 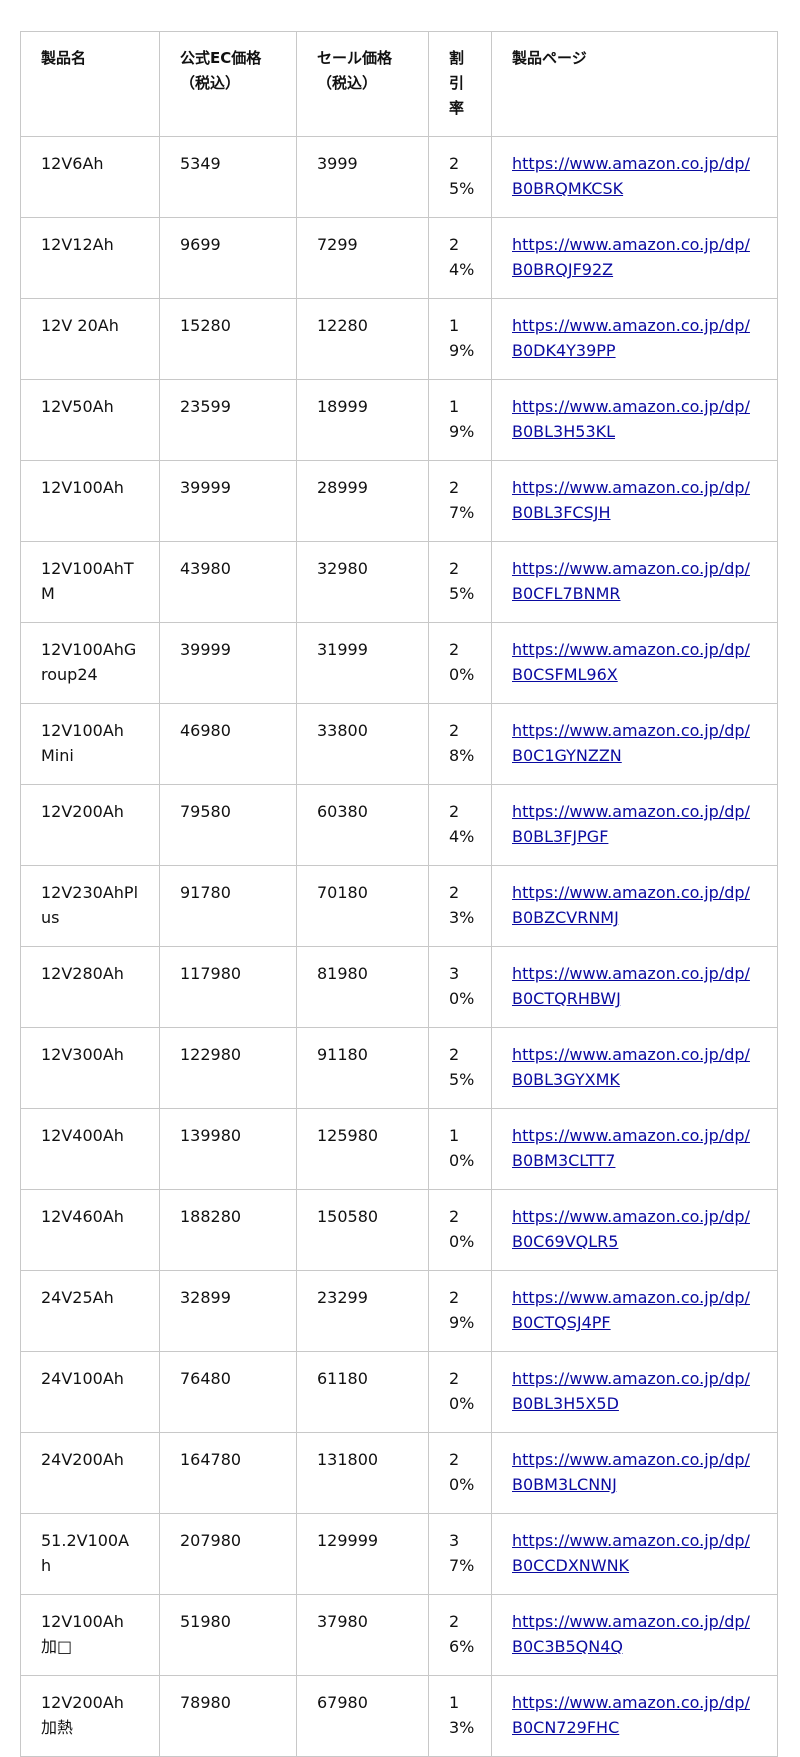 What do you see at coordinates (631, 986) in the screenshot?
I see `product-page-link: https://www.amazon.co.jp/dp/B0CTQRHBWJ` at bounding box center [631, 986].